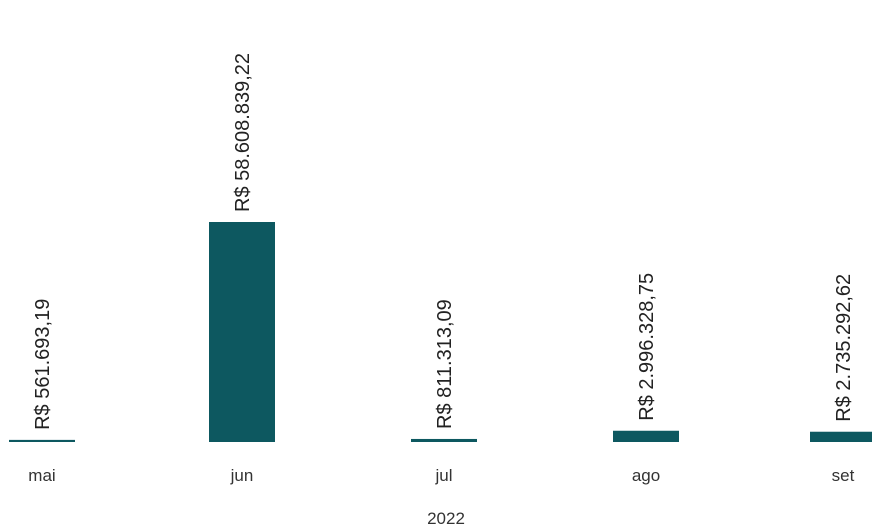  What do you see at coordinates (841, 436) in the screenshot?
I see `bar-set` at bounding box center [841, 436].